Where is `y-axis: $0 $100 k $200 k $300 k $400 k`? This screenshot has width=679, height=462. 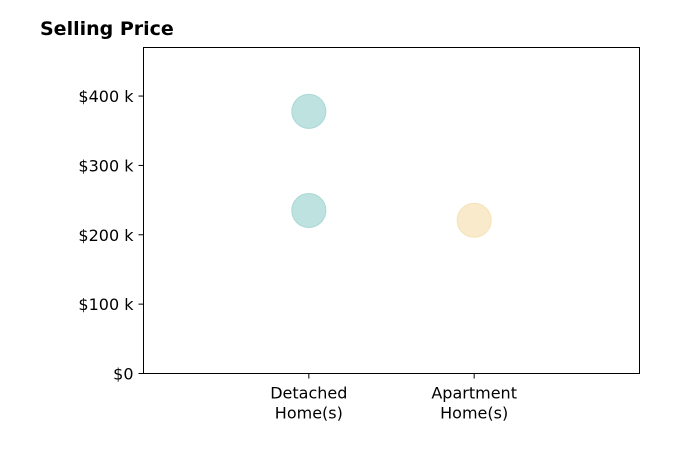
y-axis: $0 $100 k $200 k $300 k $400 k is located at coordinates (111, 235).